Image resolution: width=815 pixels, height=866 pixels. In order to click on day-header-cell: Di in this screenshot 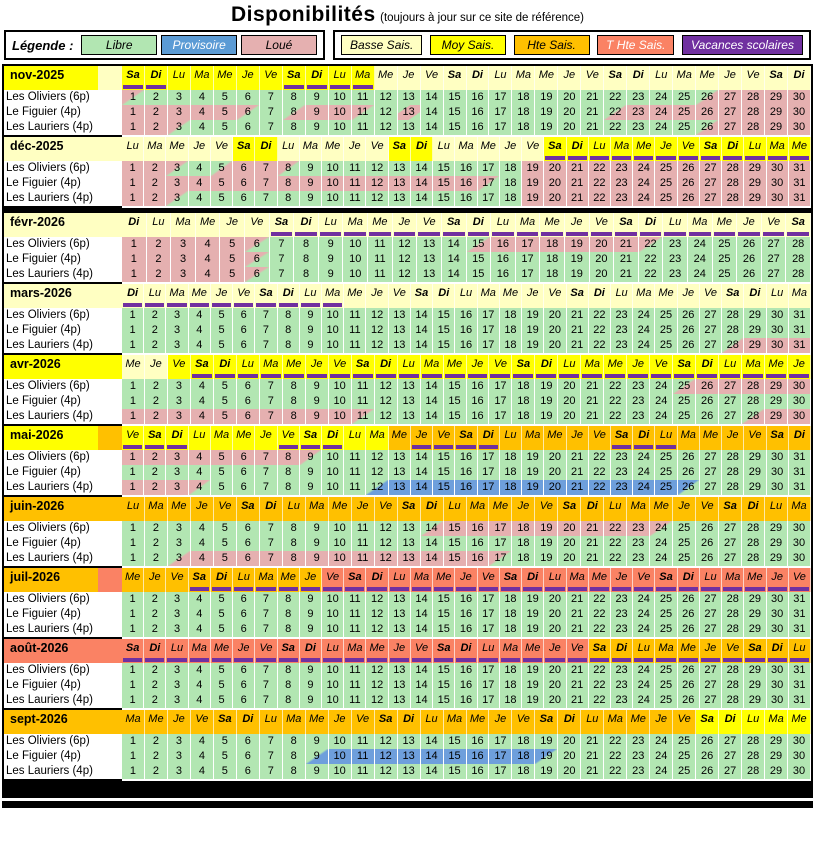, I will do `click(422, 146)`.